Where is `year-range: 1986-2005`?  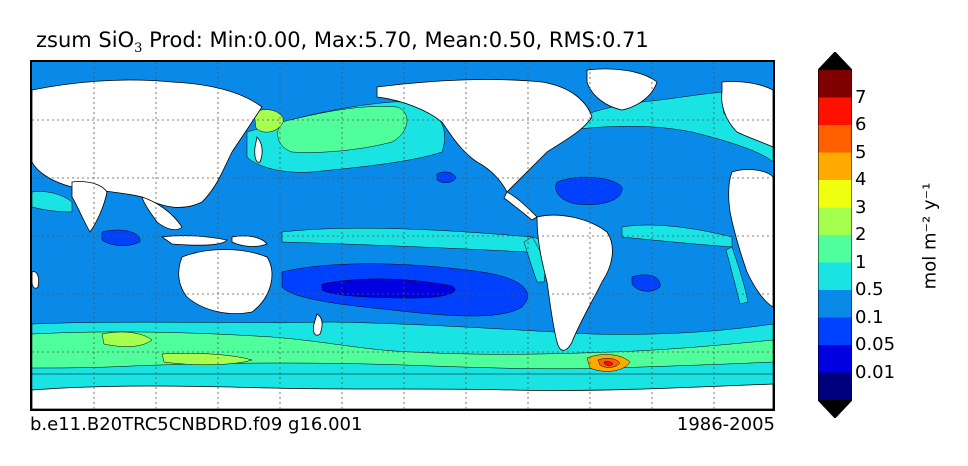
year-range: 1986-2005 is located at coordinates (725, 424).